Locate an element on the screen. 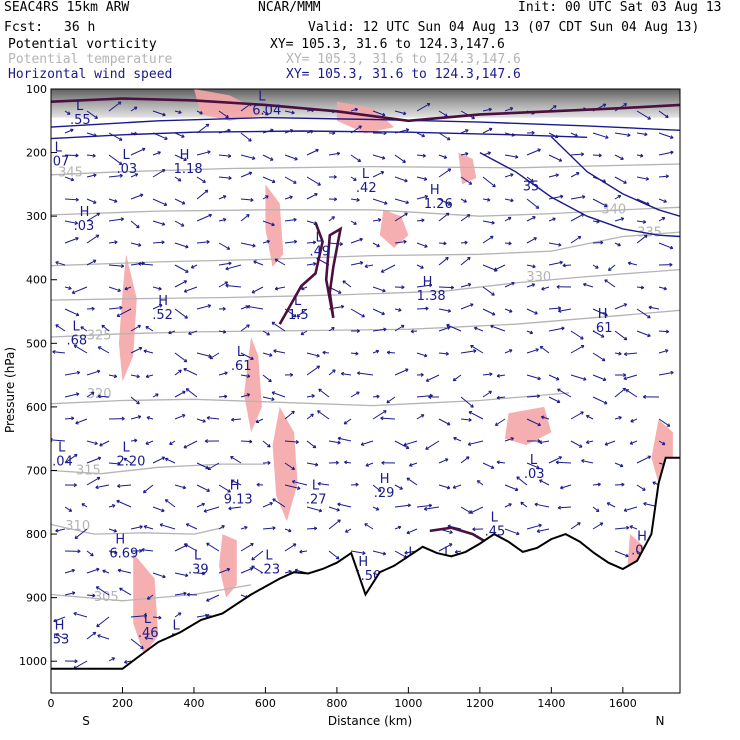 Image resolution: width=740 pixels, height=740 pixels. north-label: N is located at coordinates (660, 721).